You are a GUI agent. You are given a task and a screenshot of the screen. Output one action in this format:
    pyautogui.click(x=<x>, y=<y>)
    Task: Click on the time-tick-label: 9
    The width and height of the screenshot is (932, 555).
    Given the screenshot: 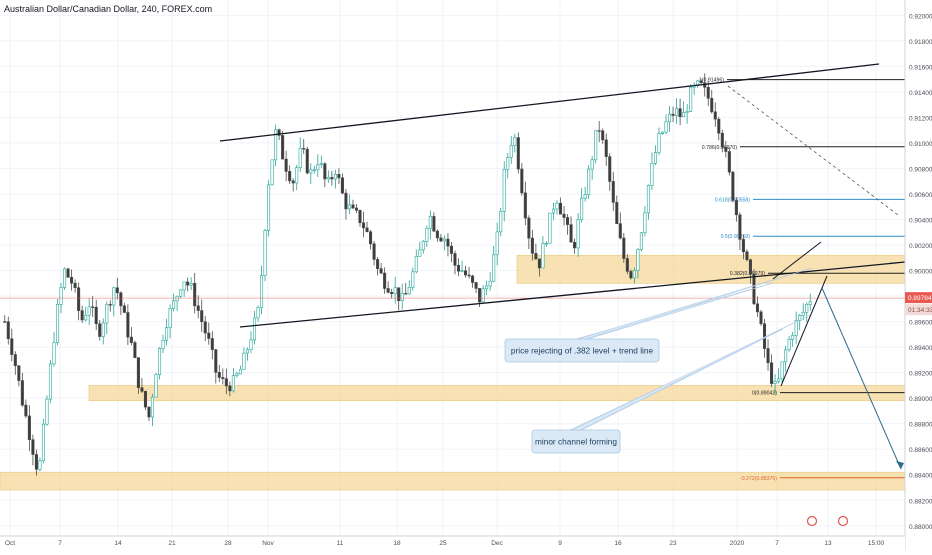 What is the action you would take?
    pyautogui.click(x=560, y=543)
    